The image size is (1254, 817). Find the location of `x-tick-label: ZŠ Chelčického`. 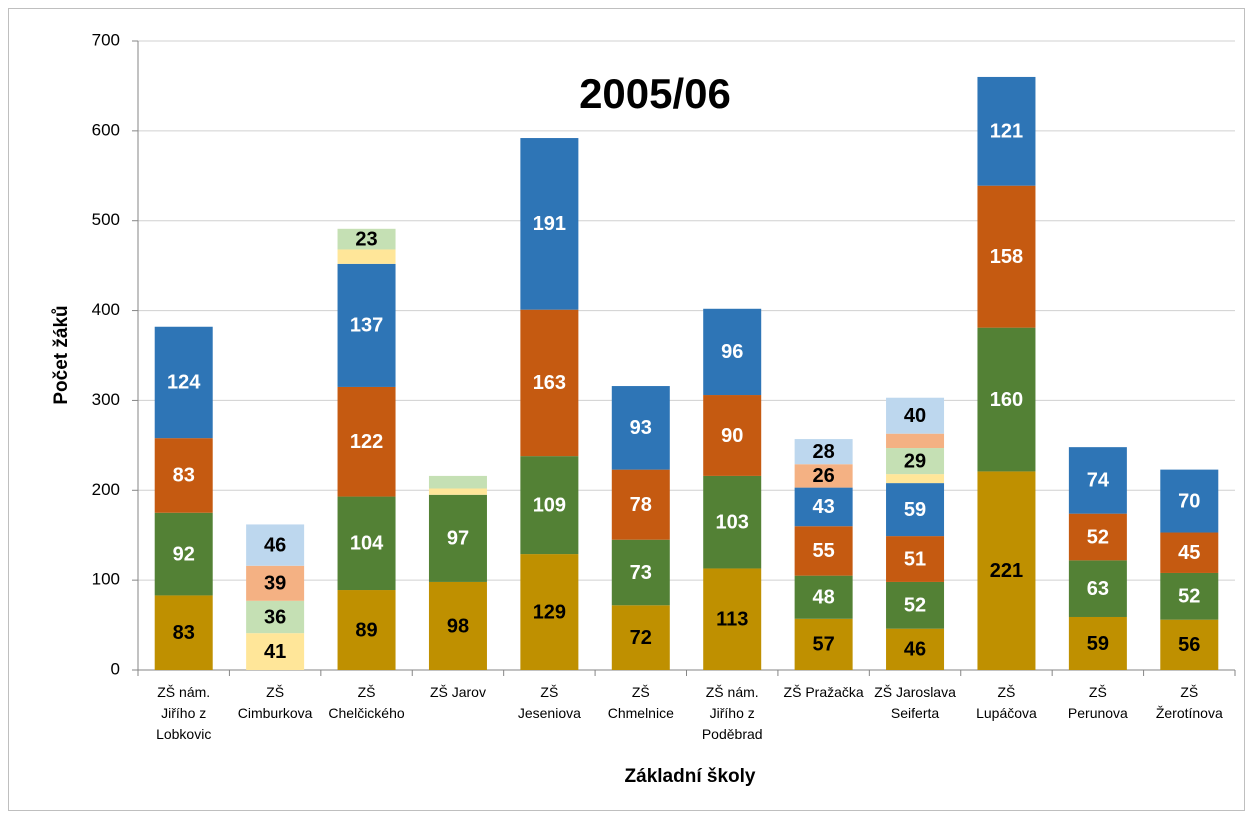

x-tick-label: ZŠ Chelčického is located at coordinates (366, 702).